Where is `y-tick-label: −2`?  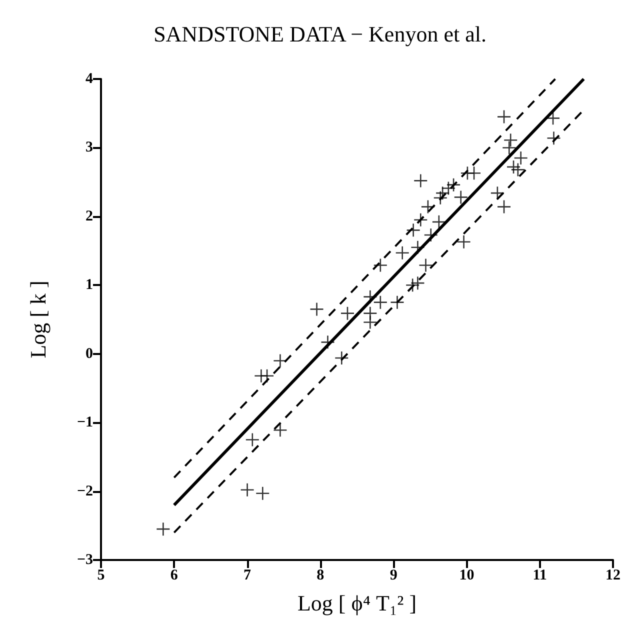 y-tick-label: −2 is located at coordinates (84, 491).